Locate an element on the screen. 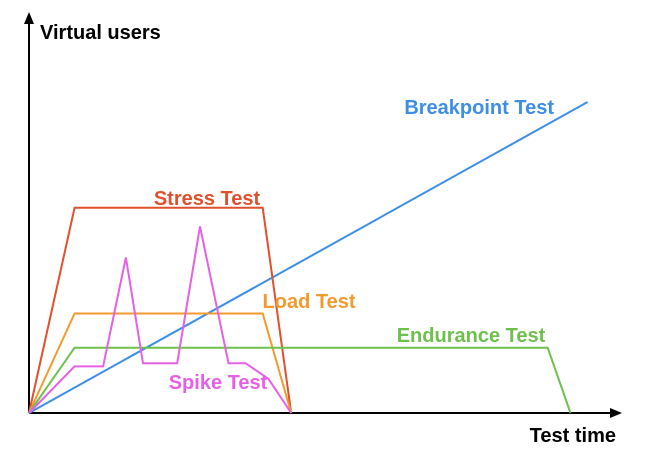 This screenshot has height=459, width=649. load-test-label: Load Test is located at coordinates (309, 302).